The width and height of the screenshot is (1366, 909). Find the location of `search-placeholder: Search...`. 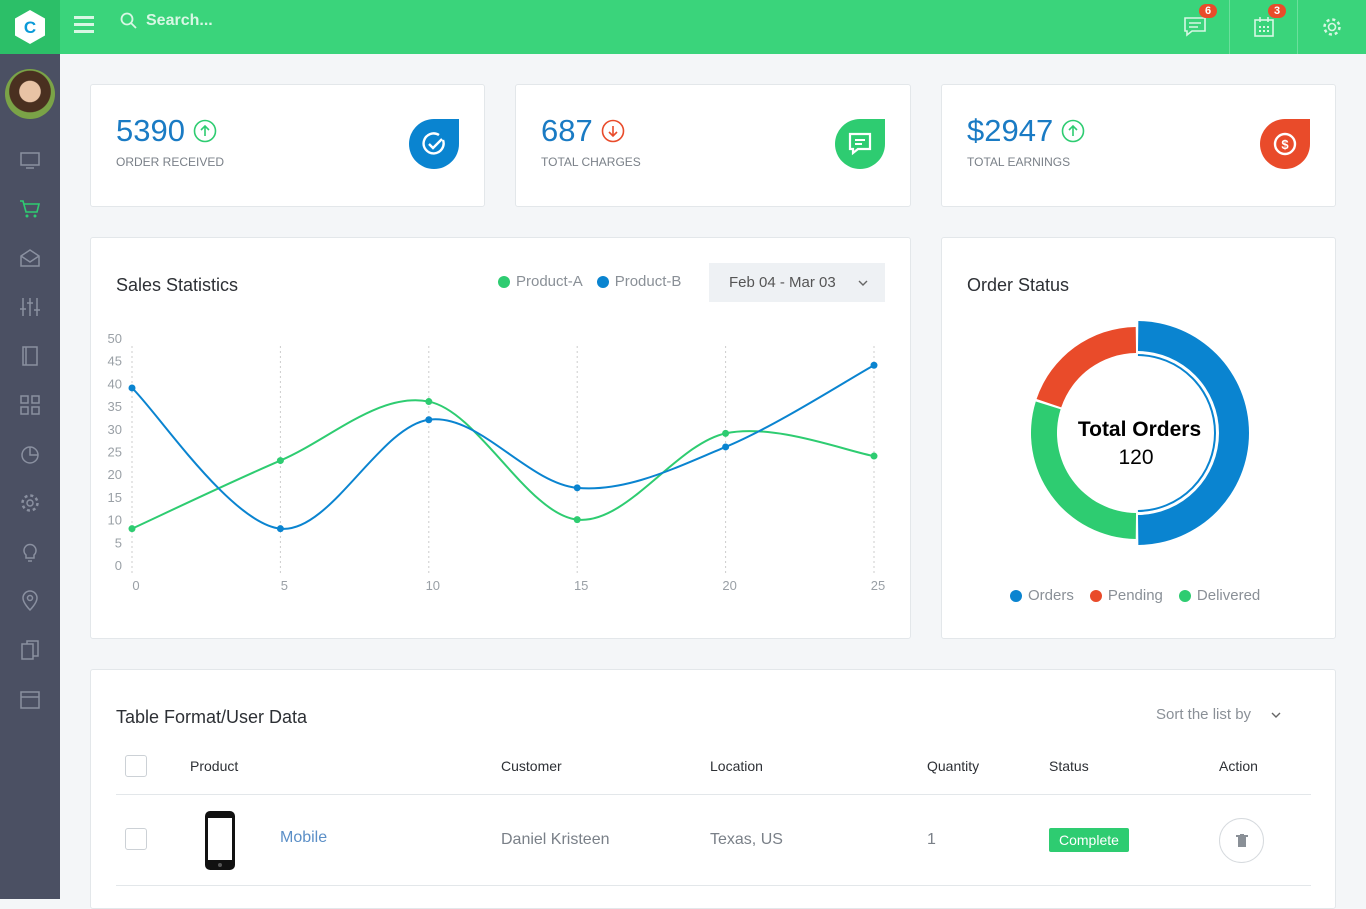

search-placeholder: Search... is located at coordinates (179, 20).